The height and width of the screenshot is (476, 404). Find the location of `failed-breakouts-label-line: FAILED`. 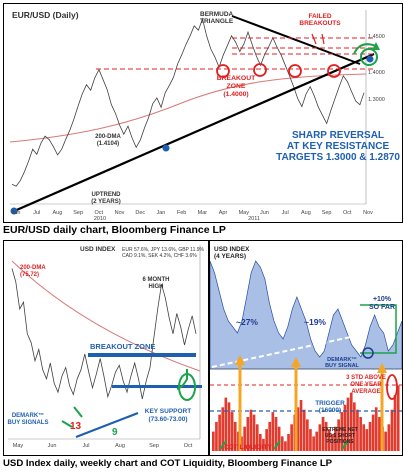

failed-breakouts-label-line: FAILED is located at coordinates (319, 16).